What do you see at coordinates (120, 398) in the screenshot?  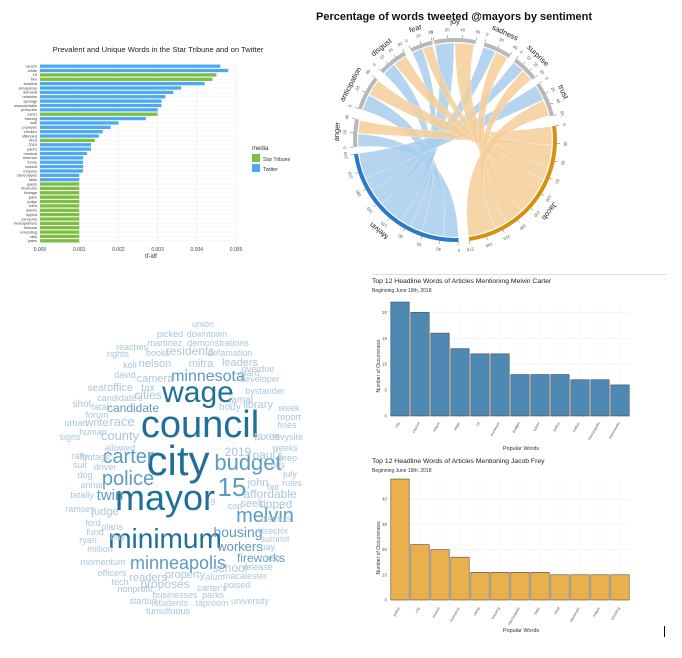 I see `cloud-word: candidate's` at bounding box center [120, 398].